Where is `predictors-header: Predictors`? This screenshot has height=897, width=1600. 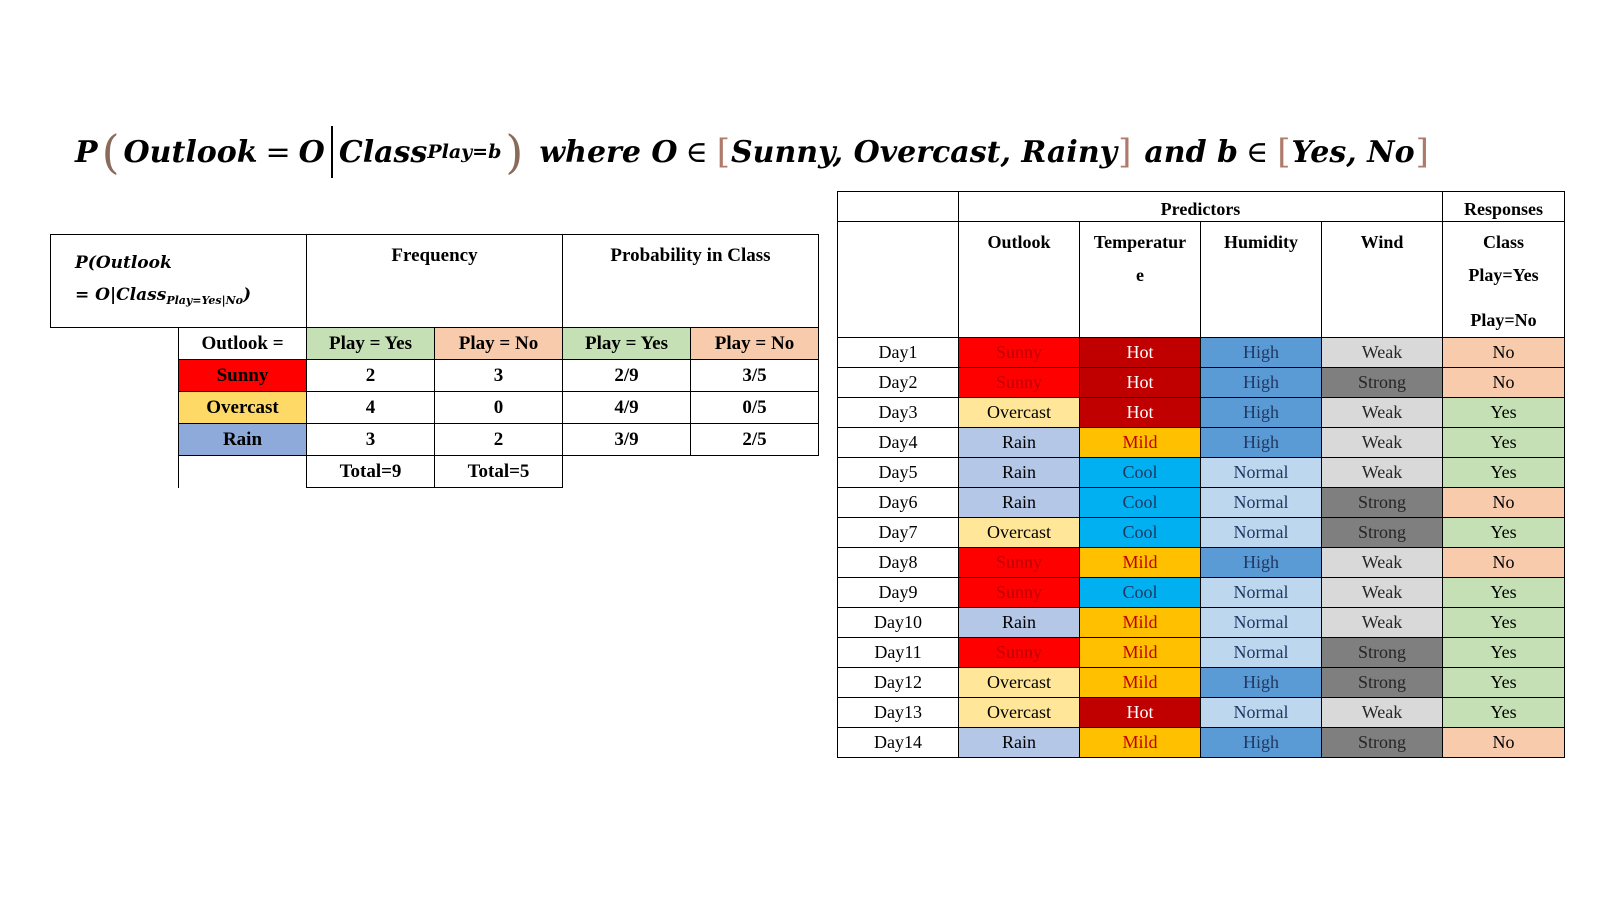 predictors-header: Predictors is located at coordinates (1200, 206).